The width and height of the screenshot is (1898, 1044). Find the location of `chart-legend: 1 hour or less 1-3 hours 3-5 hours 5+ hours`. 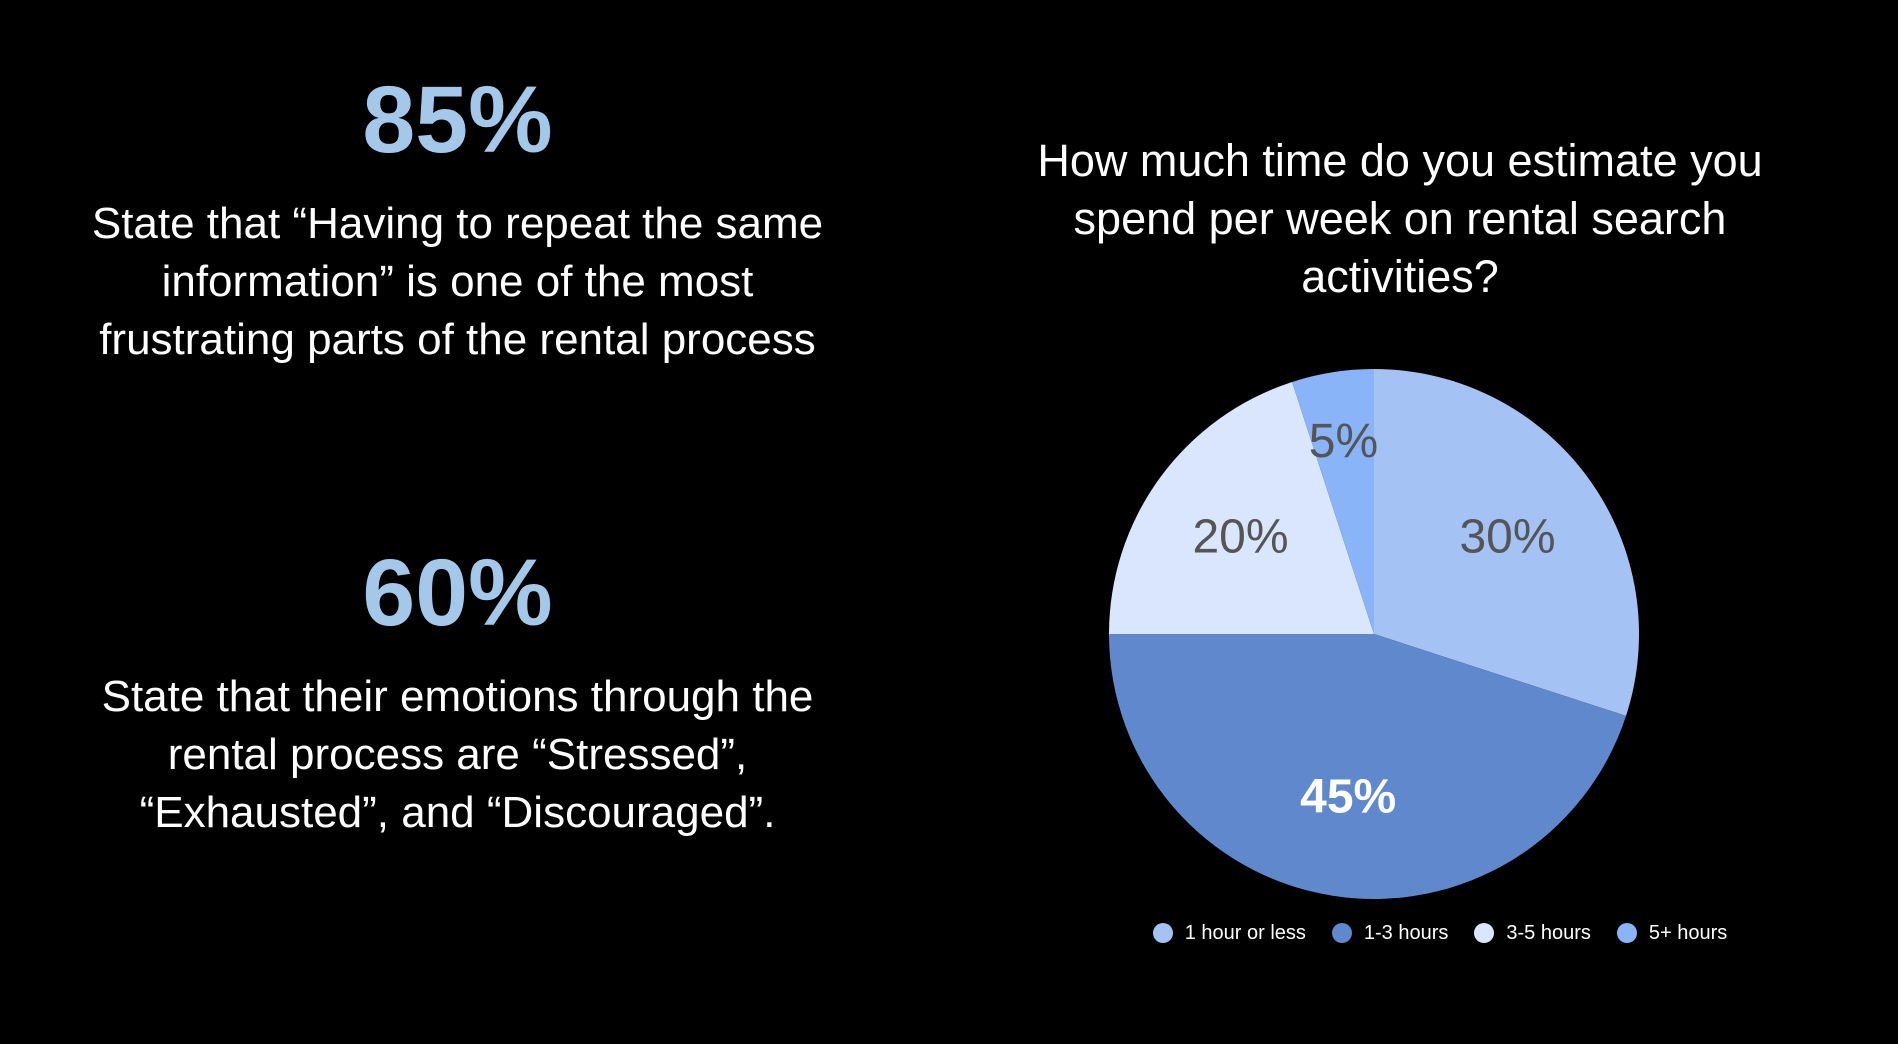

chart-legend: 1 hour or less 1-3 hours 3-5 hours 5+ hours is located at coordinates (1440, 933).